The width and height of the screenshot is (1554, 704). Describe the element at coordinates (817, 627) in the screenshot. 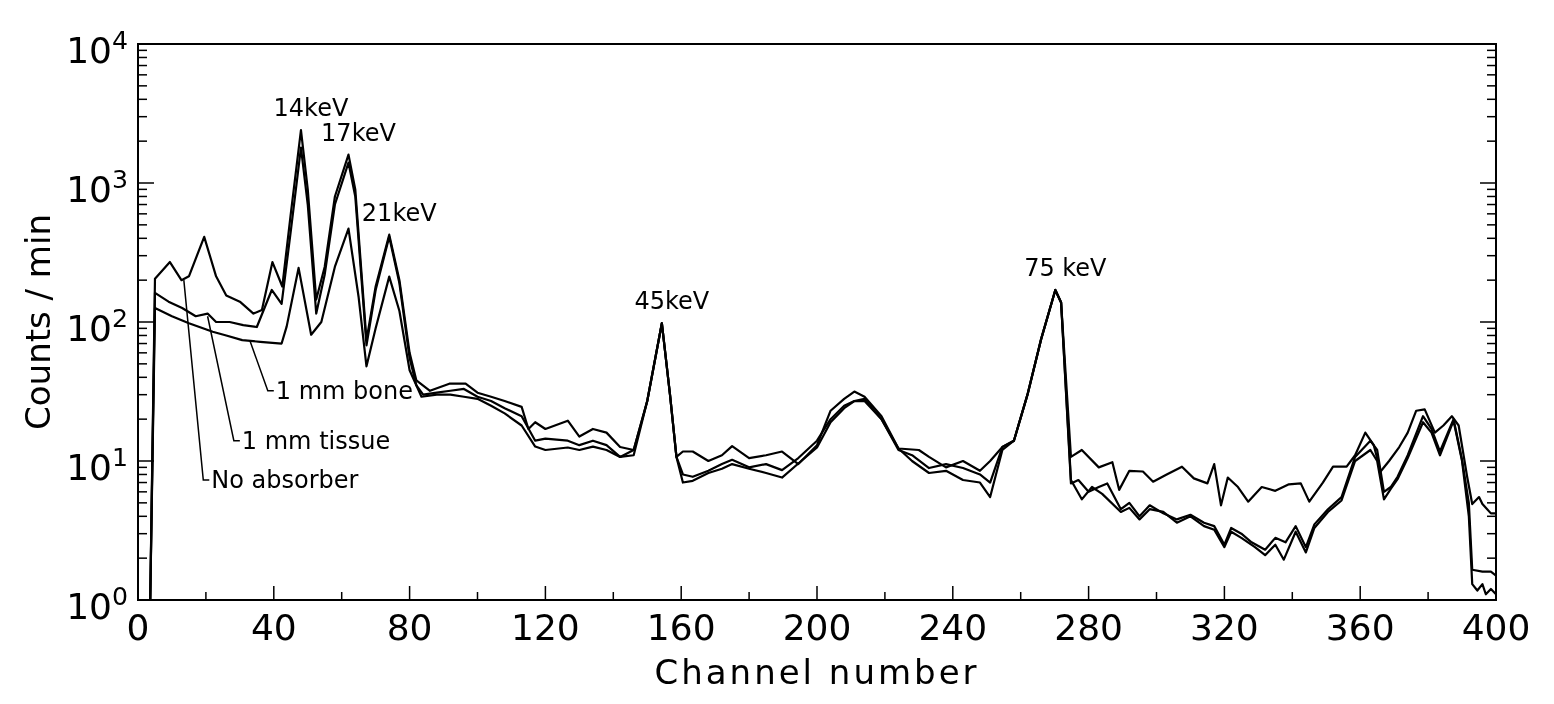

I see `x-tick-label: 200` at that location.